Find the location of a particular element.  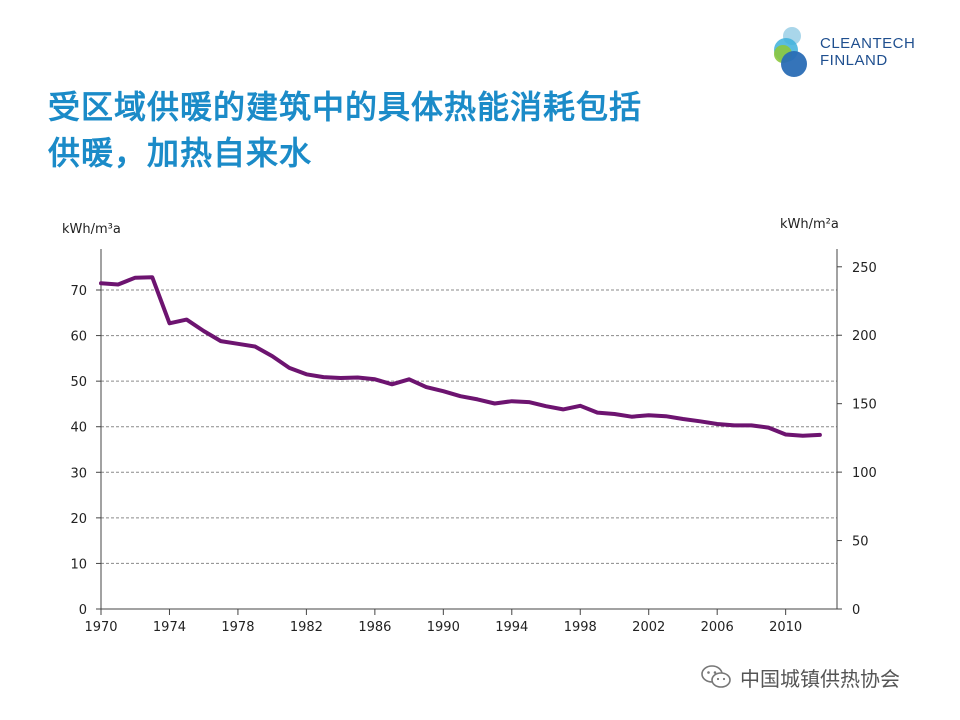

x-tick-1970: 1970 is located at coordinates (100, 627).